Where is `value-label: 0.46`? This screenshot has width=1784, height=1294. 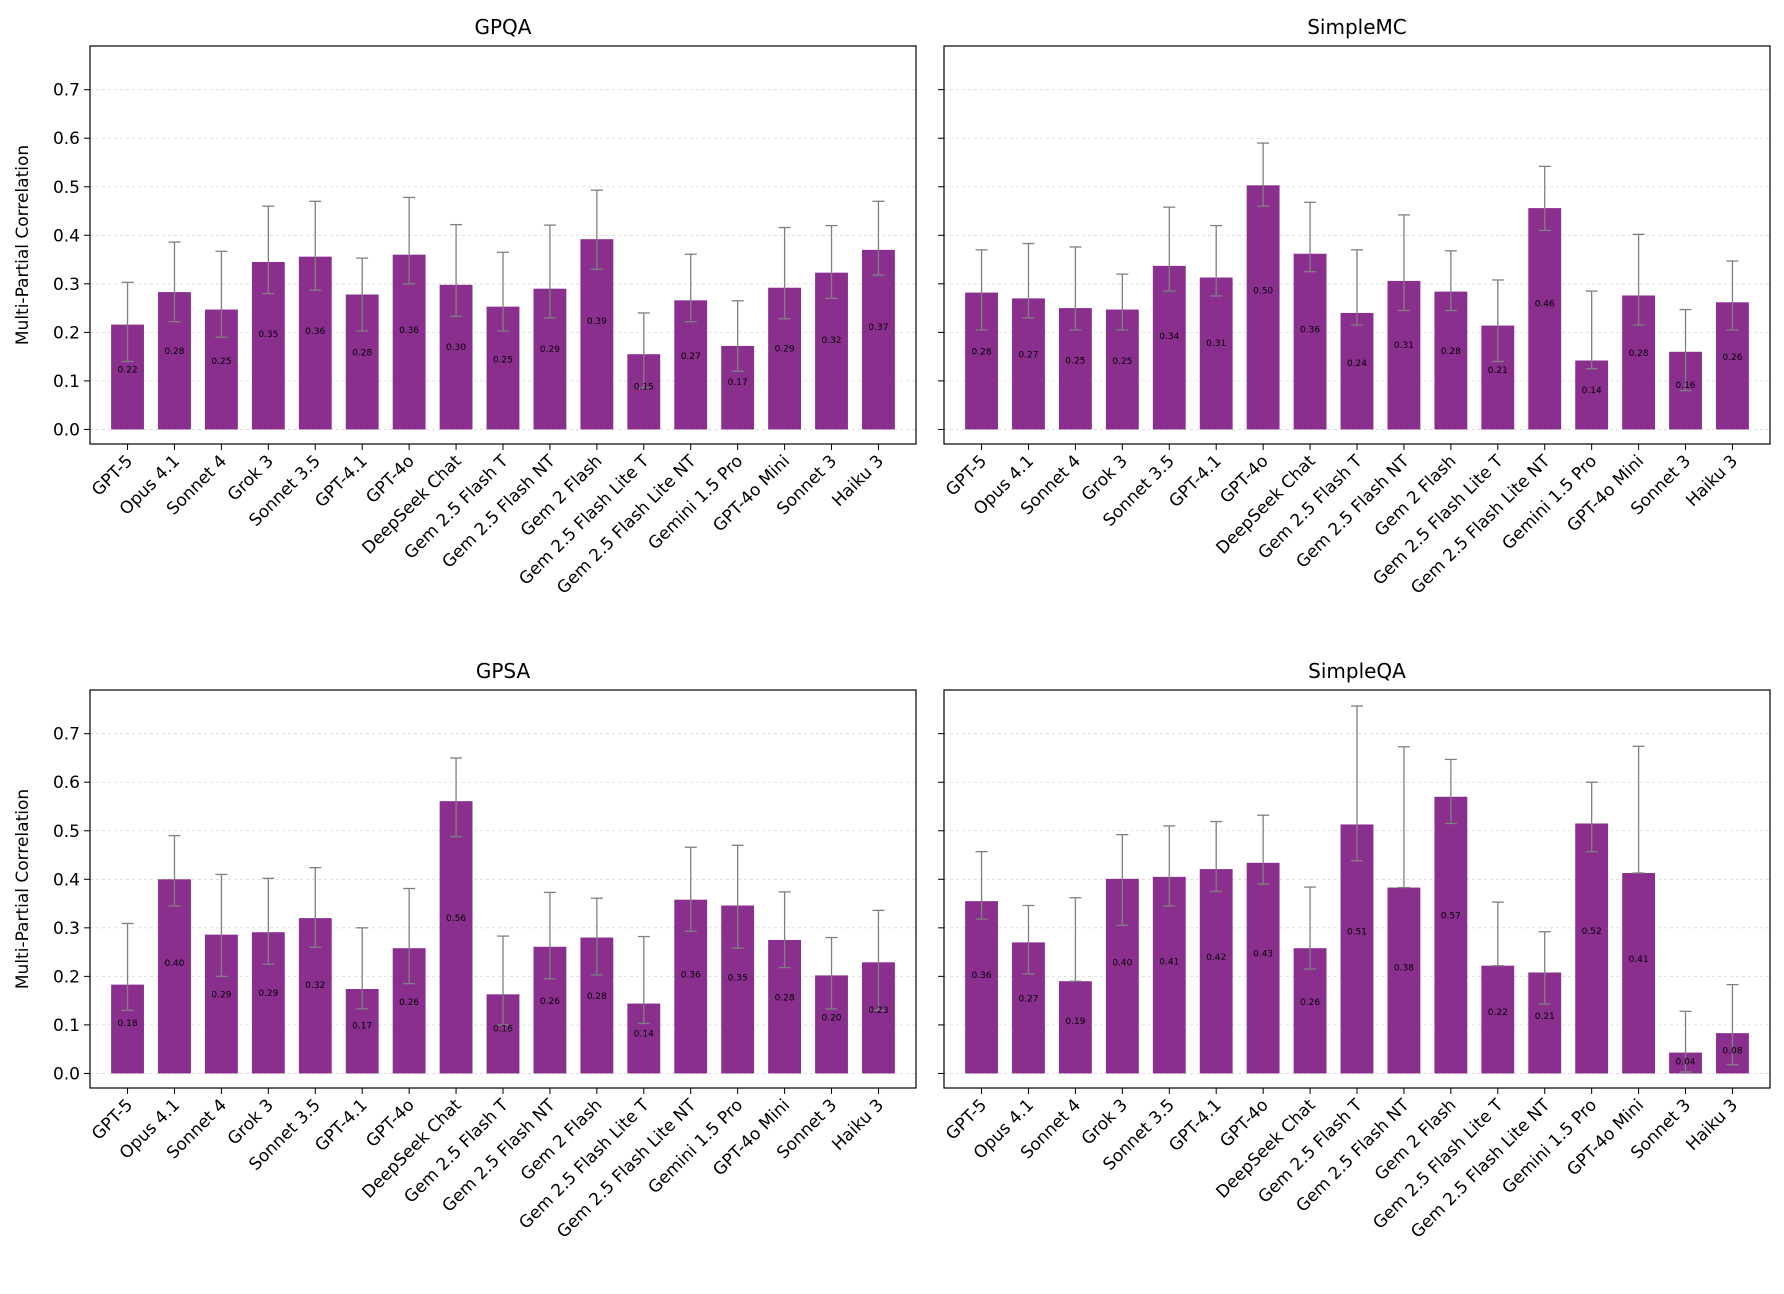 value-label: 0.46 is located at coordinates (1545, 304).